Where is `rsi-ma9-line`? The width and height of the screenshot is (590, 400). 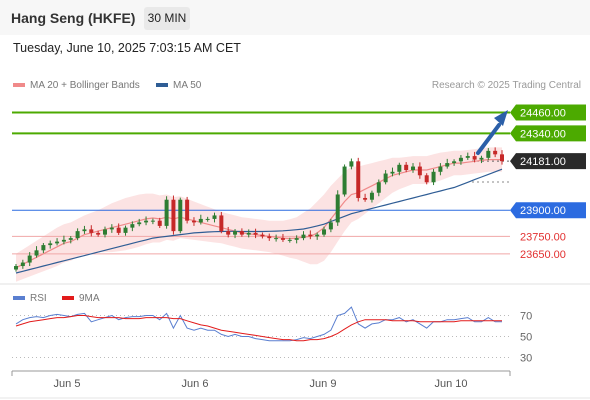 rsi-ma9-line is located at coordinates (258, 328).